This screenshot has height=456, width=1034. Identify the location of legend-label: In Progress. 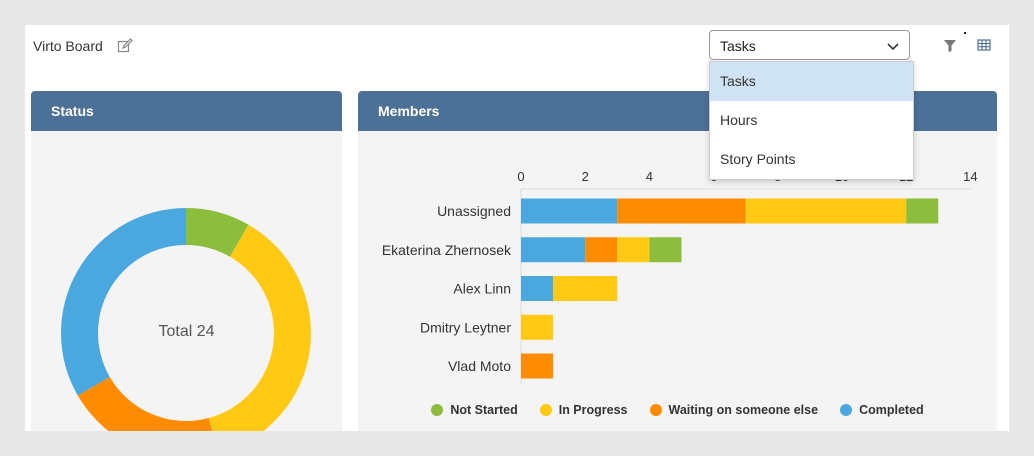
(593, 410).